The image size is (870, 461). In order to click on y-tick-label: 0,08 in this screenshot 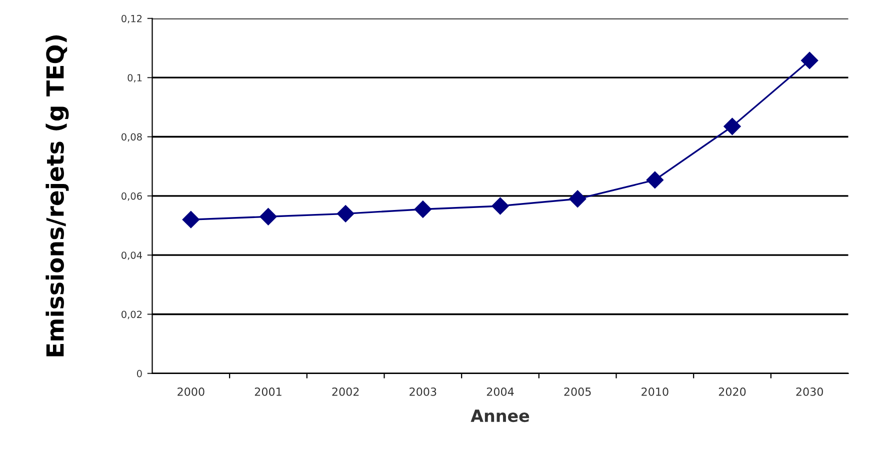, I will do `click(132, 137)`.